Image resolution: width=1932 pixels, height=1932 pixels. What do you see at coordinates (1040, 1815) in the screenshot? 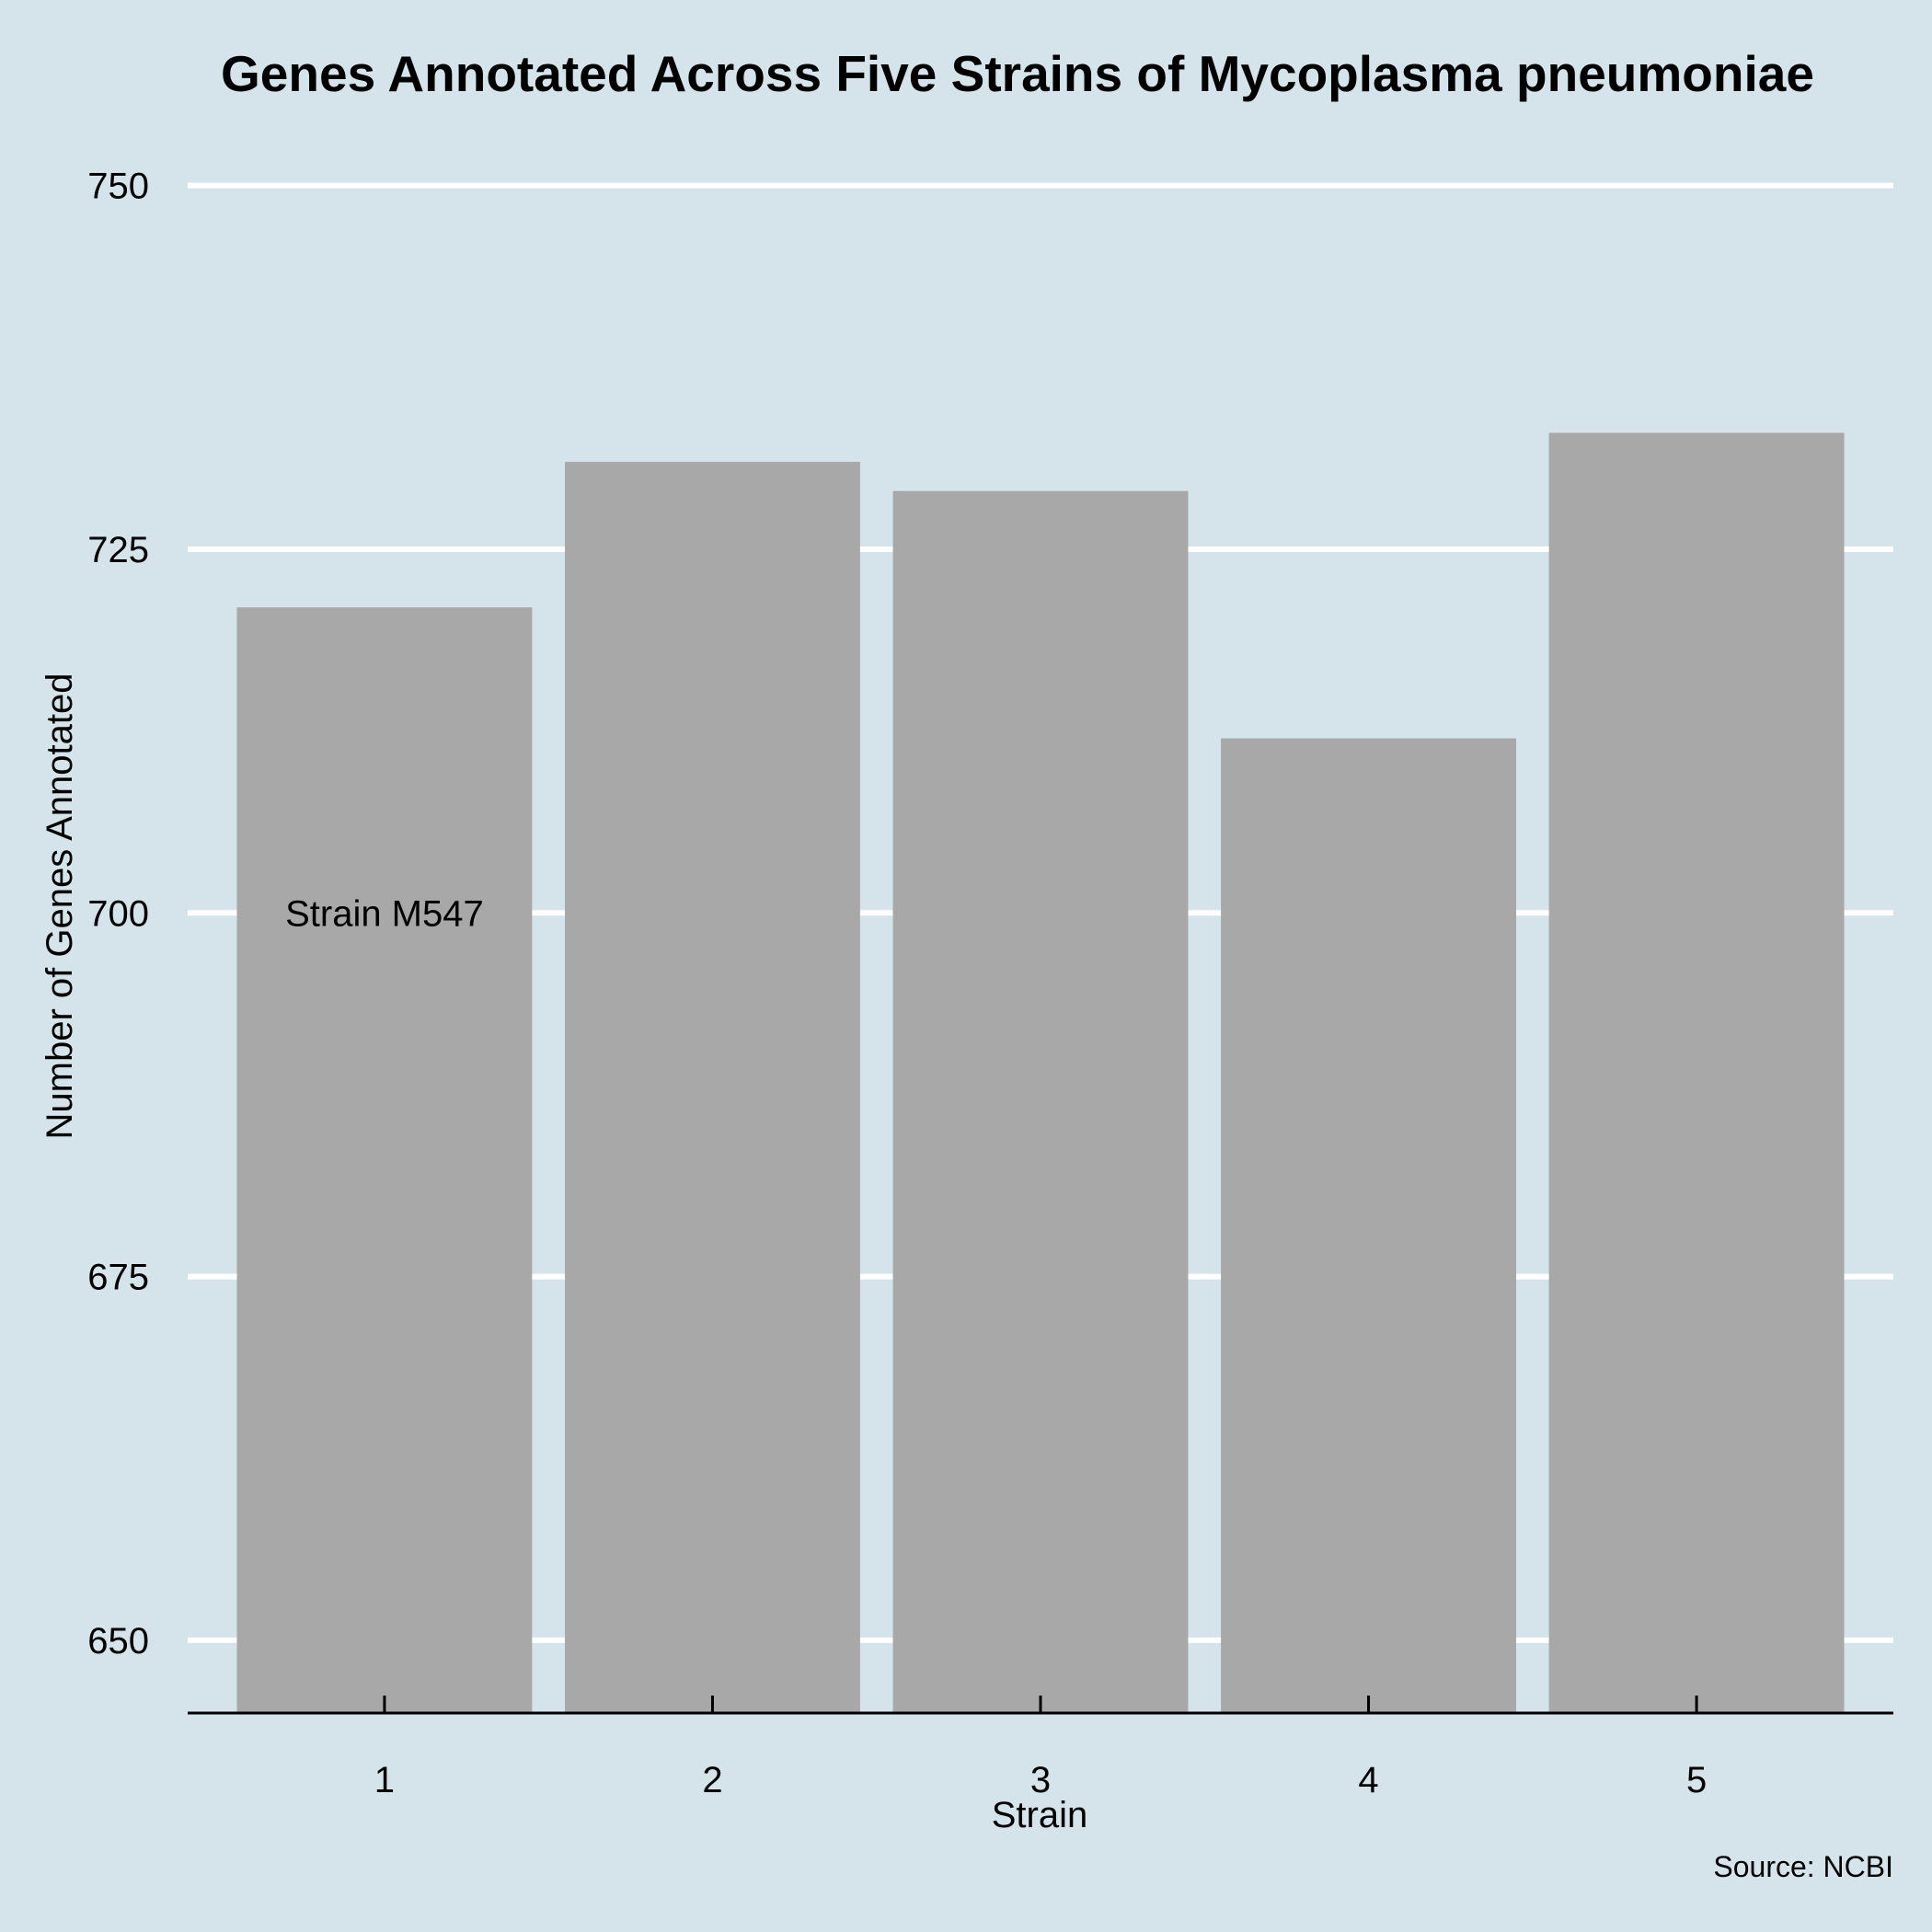
I see `x-axis-title: Strain` at bounding box center [1040, 1815].